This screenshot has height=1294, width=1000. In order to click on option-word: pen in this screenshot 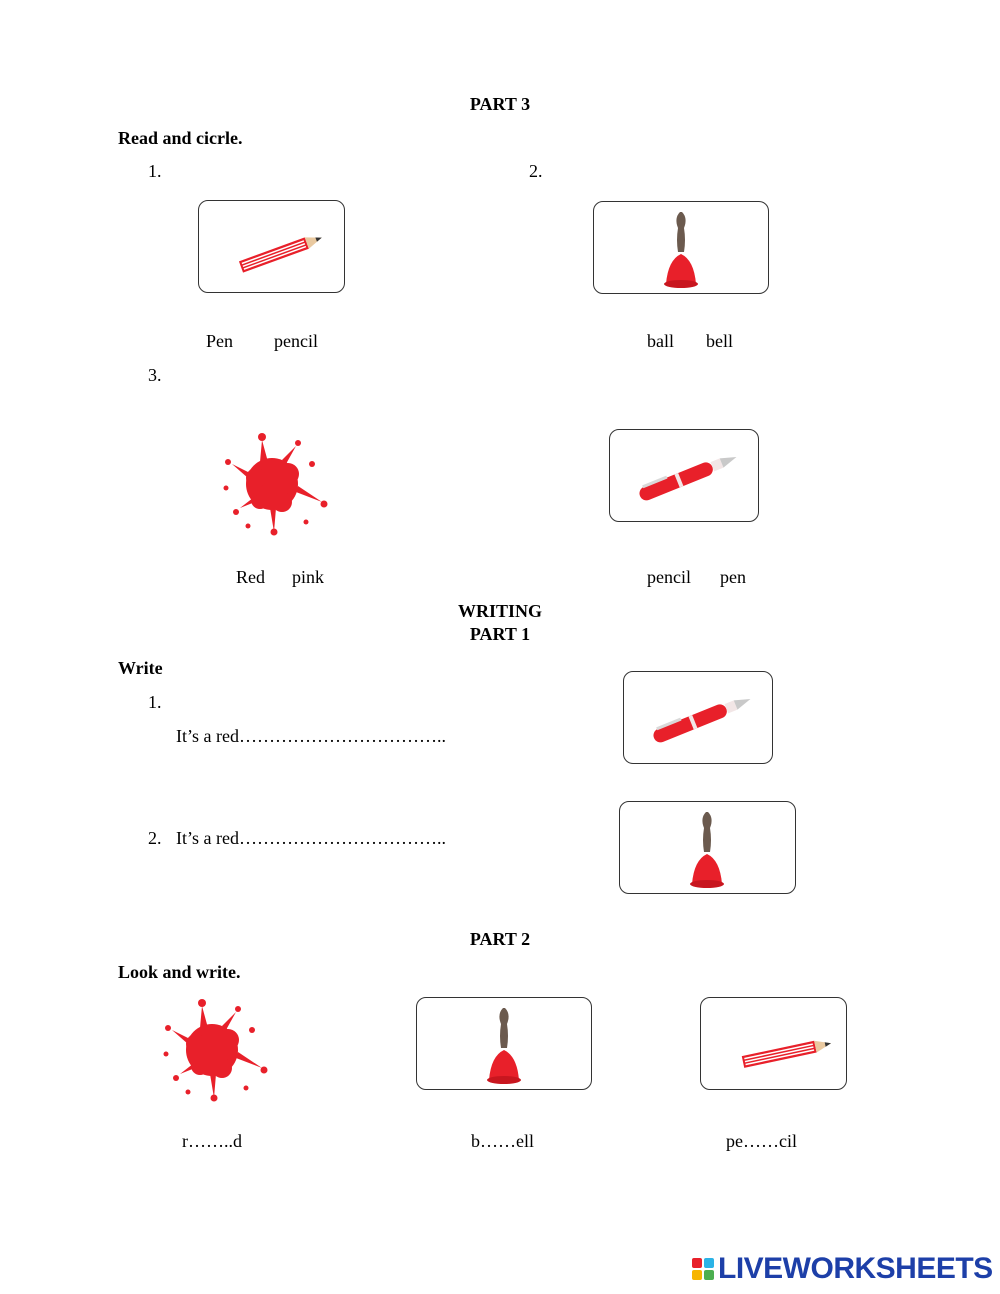, I will do `click(733, 577)`.